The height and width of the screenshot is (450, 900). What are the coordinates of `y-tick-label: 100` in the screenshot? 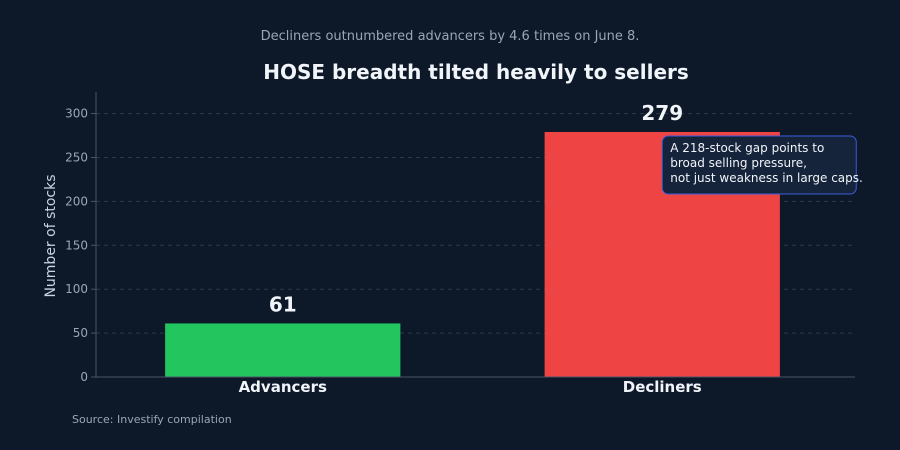 It's located at (76, 289).